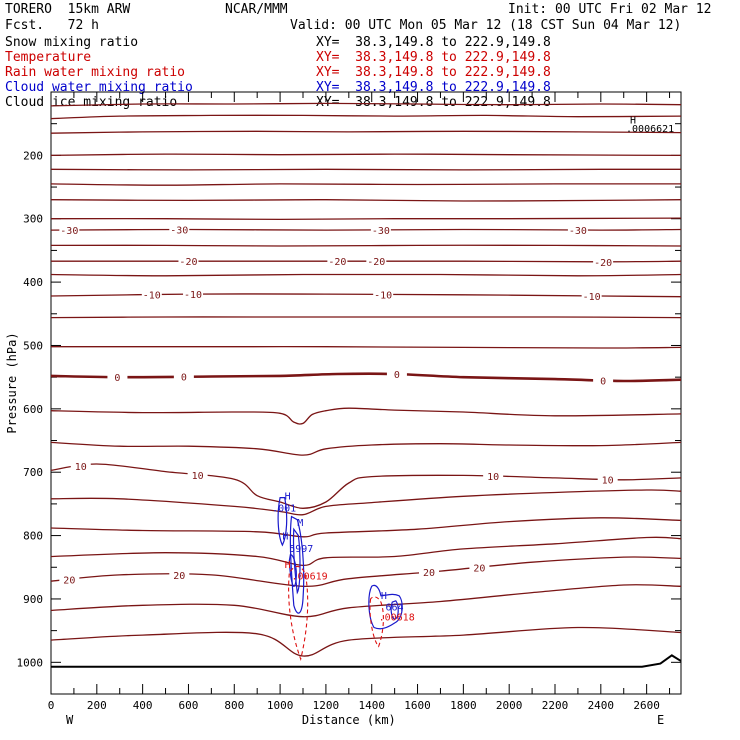  Describe the element at coordinates (30, 662) in the screenshot. I see `y-tick-label: 1000` at that location.